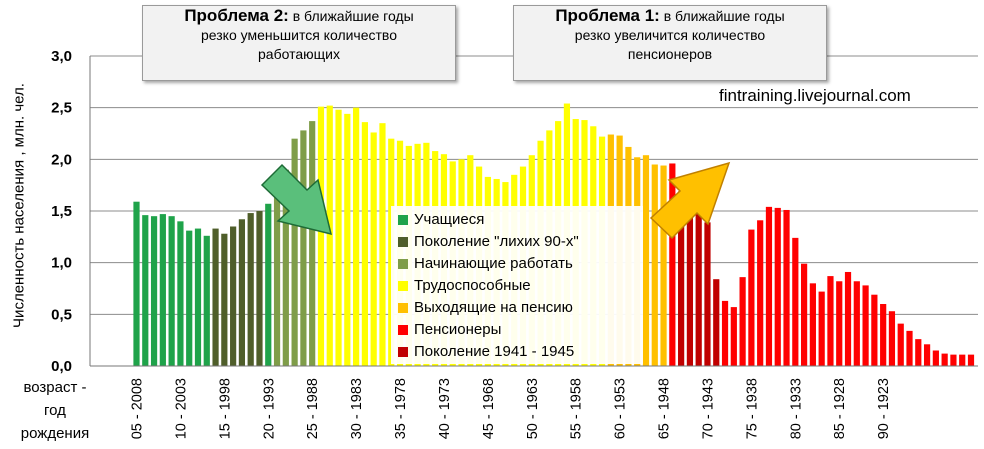  What do you see at coordinates (351, 16) in the screenshot?
I see `problem-2-line1: в ближайшие годы` at bounding box center [351, 16].